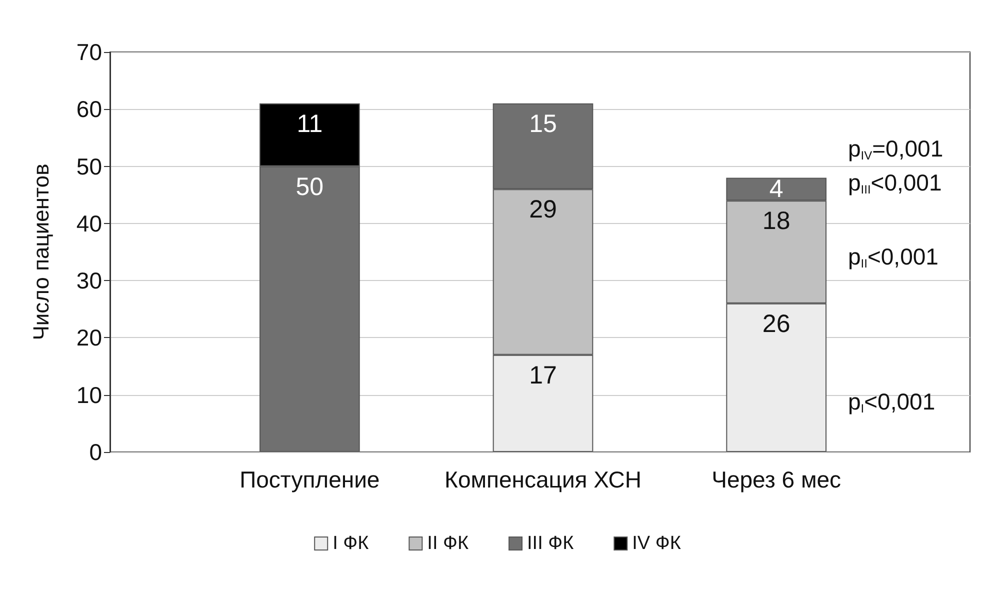 This screenshot has height=596, width=995. Describe the element at coordinates (89, 166) in the screenshot. I see `y-tick-label: 50` at that location.